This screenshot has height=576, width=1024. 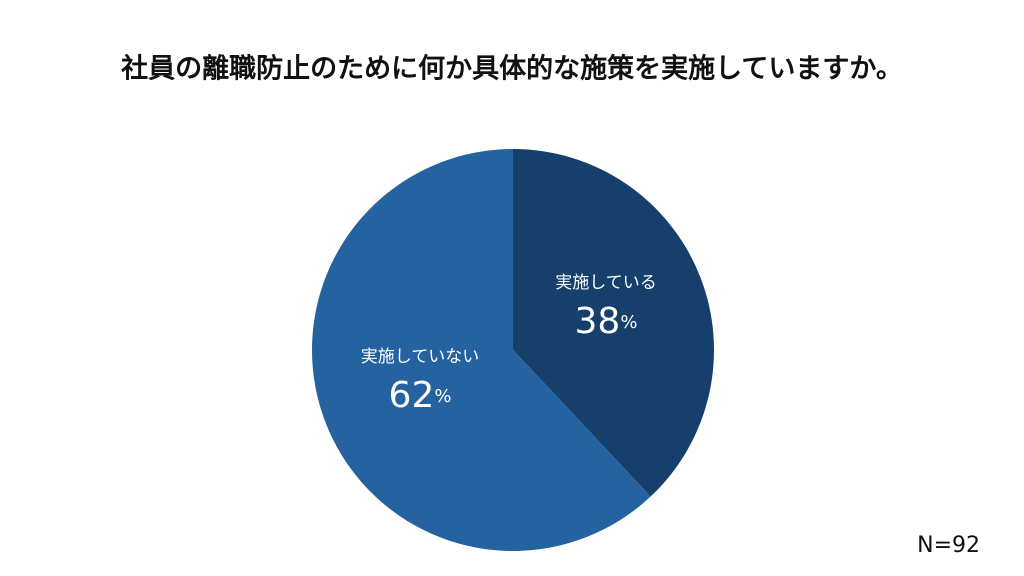 I want to click on pie-slice, so click(x=613, y=323).